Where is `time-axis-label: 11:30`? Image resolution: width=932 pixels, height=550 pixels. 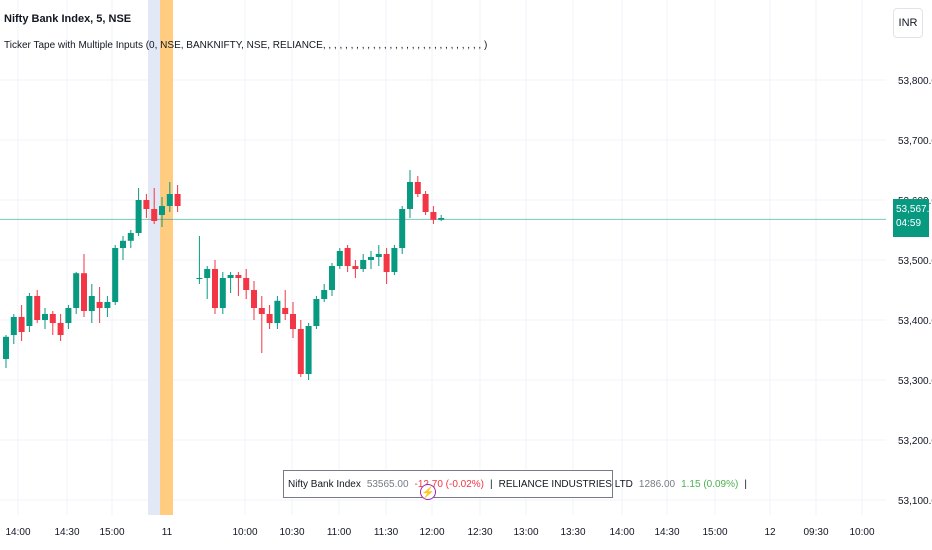
time-axis-label: 11:30 is located at coordinates (386, 532).